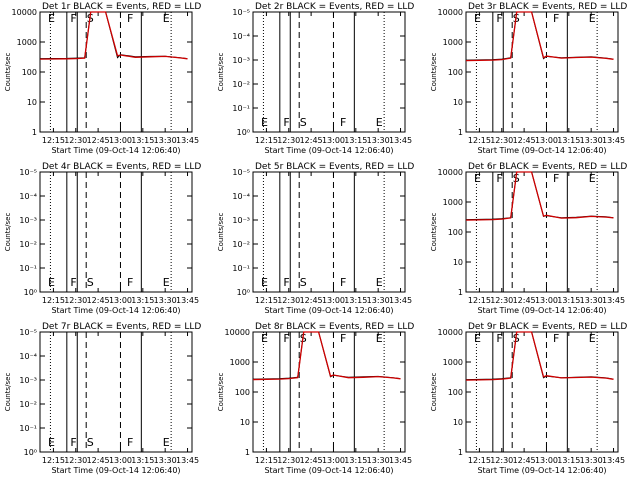 This screenshot has height=480, width=640. Describe the element at coordinates (142, 300) in the screenshot. I see `panel-4-xtick-label: 13:15` at that location.